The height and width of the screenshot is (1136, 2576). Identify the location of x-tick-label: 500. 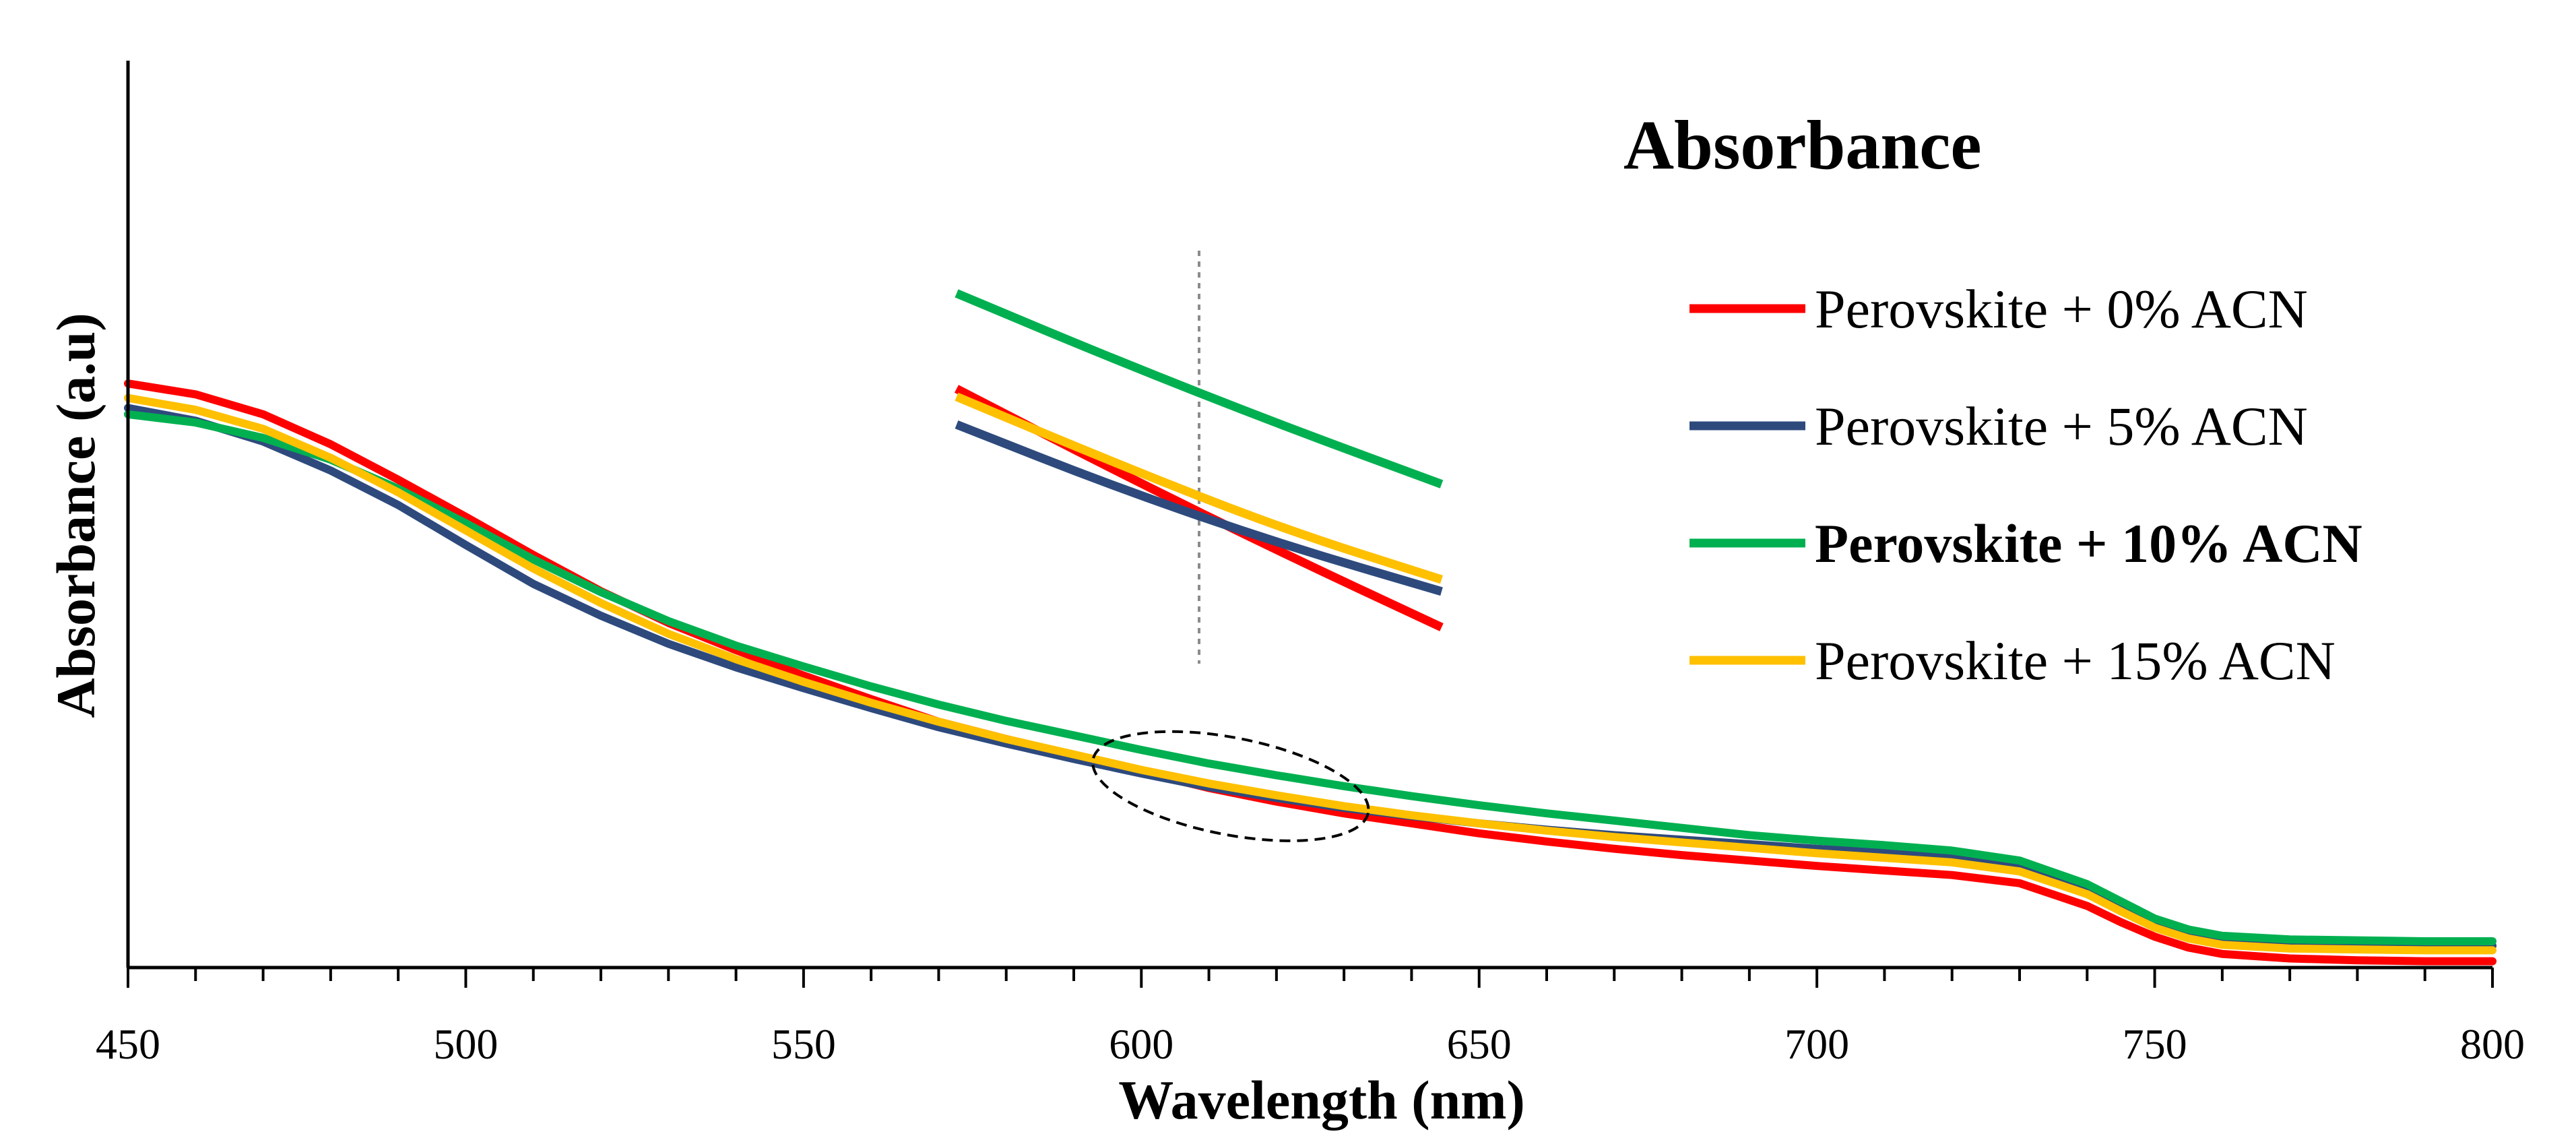
(465, 1044).